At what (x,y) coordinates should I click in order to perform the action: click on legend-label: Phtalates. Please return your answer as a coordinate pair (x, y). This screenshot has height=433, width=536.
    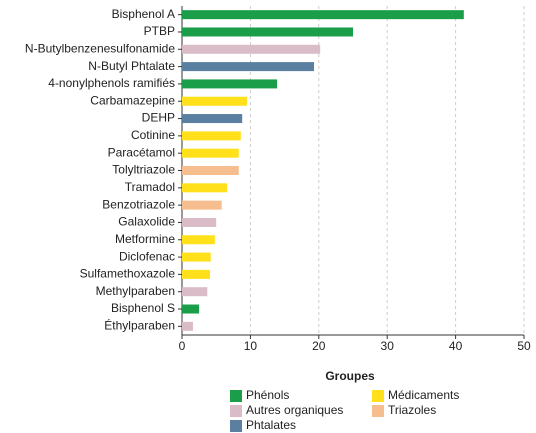
    Looking at the image, I should click on (271, 425).